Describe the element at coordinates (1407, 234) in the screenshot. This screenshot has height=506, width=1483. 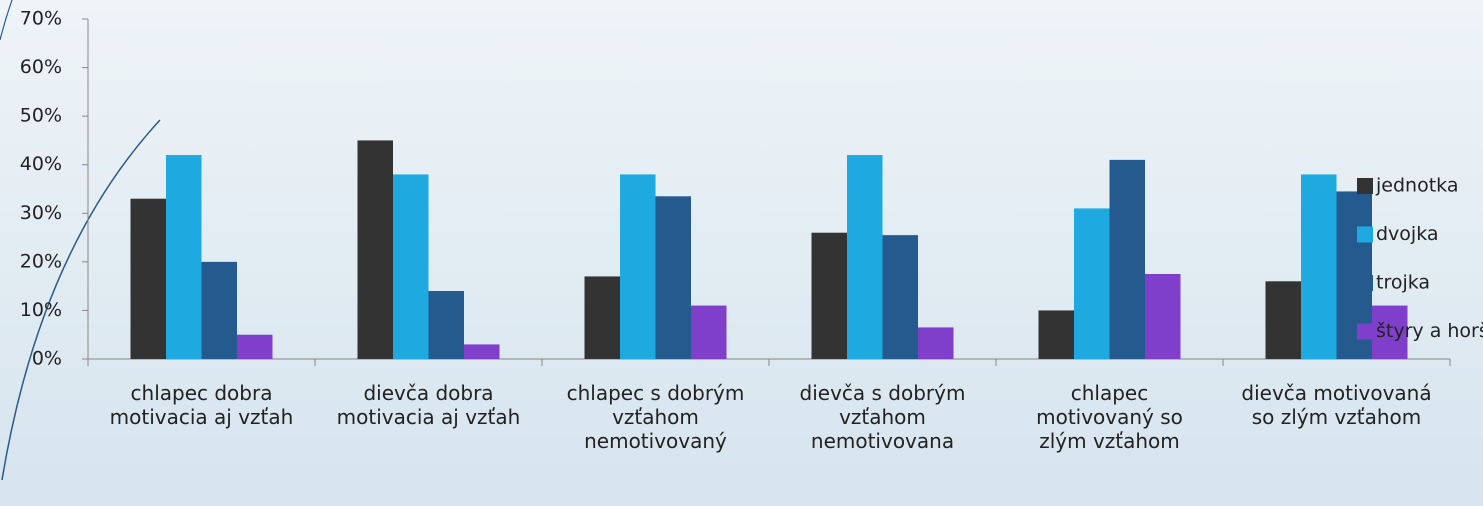
I see `legend-label: dvojka` at that location.